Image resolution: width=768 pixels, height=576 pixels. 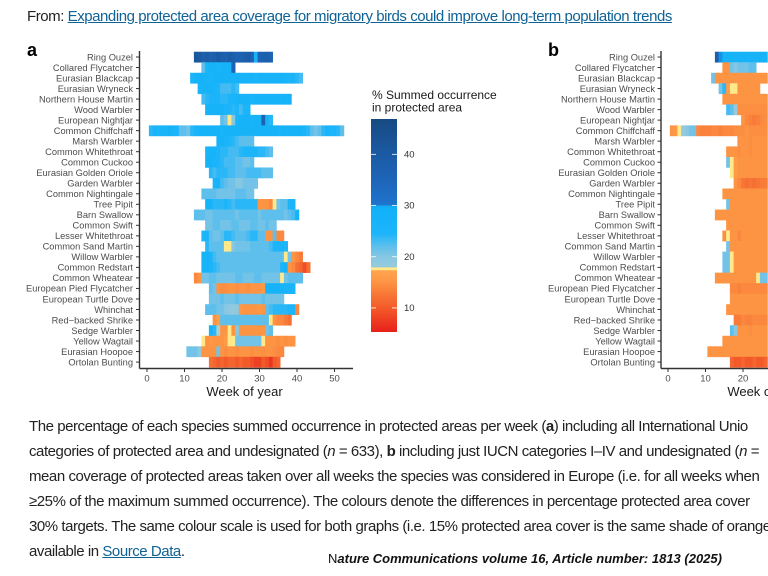 I want to click on species-label: Sedge Warbler, so click(x=102, y=331).